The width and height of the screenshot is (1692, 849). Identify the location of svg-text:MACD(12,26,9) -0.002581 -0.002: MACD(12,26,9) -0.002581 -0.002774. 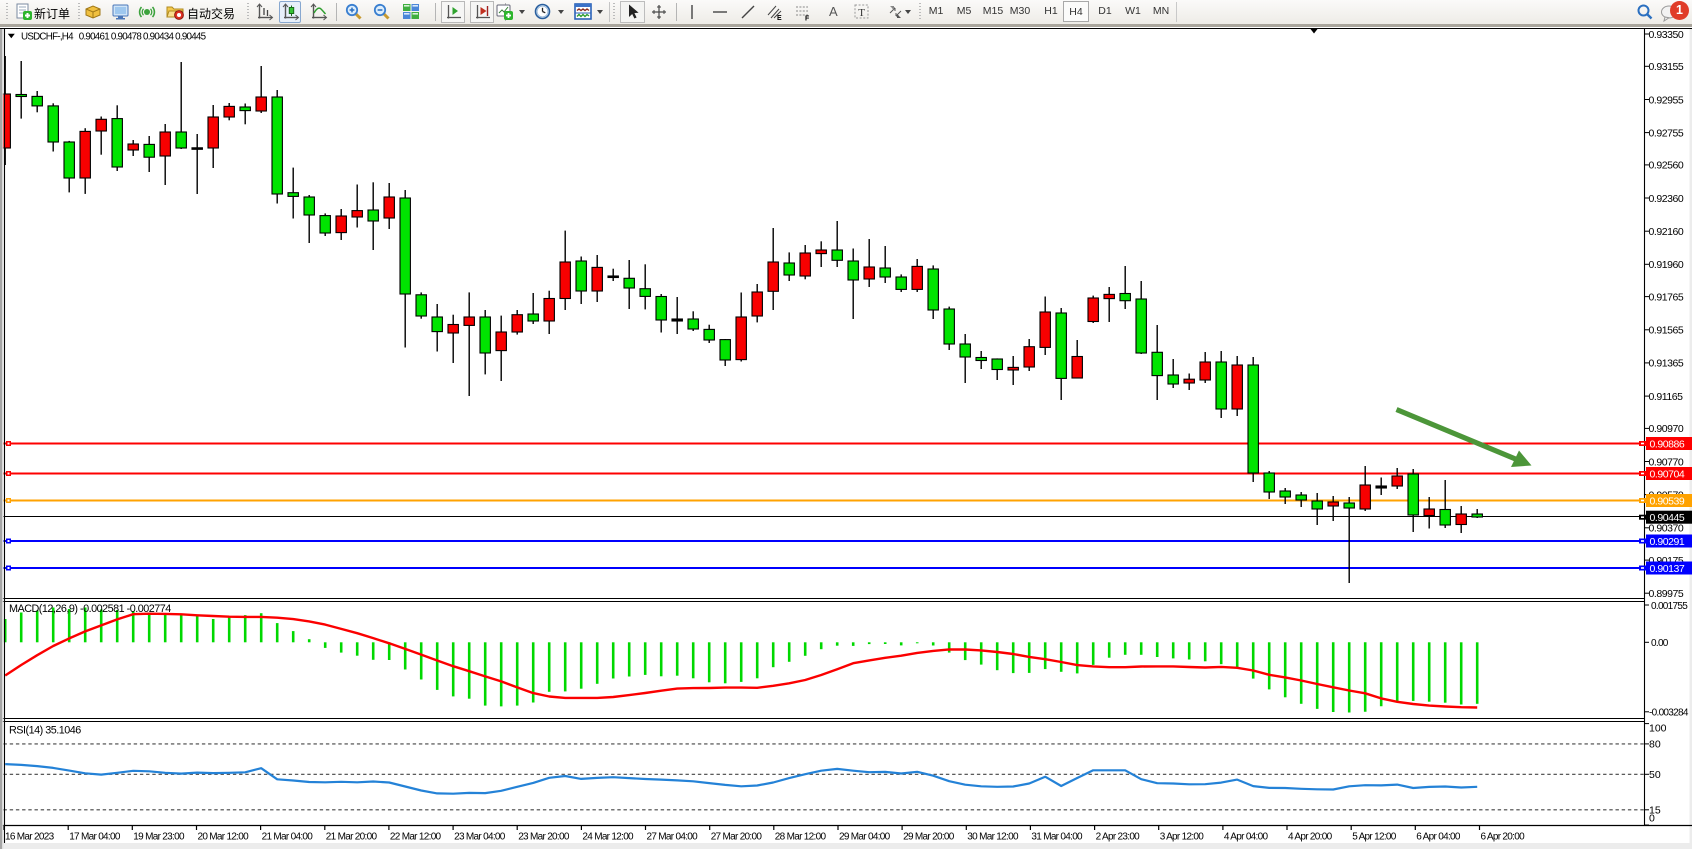
(90, 609).